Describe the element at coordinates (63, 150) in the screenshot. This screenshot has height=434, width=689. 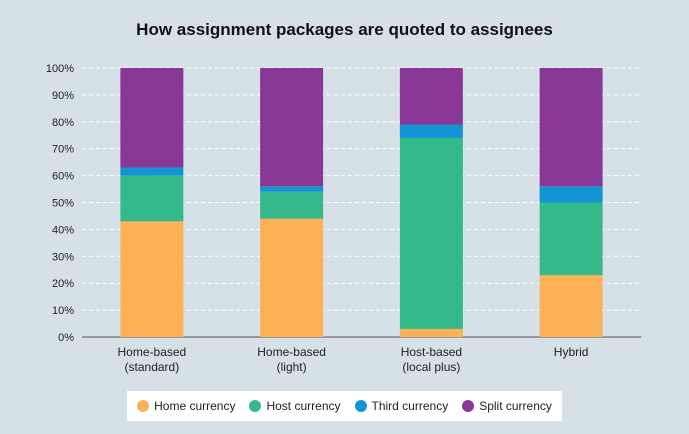
I see `y-tick-label: 70%` at that location.